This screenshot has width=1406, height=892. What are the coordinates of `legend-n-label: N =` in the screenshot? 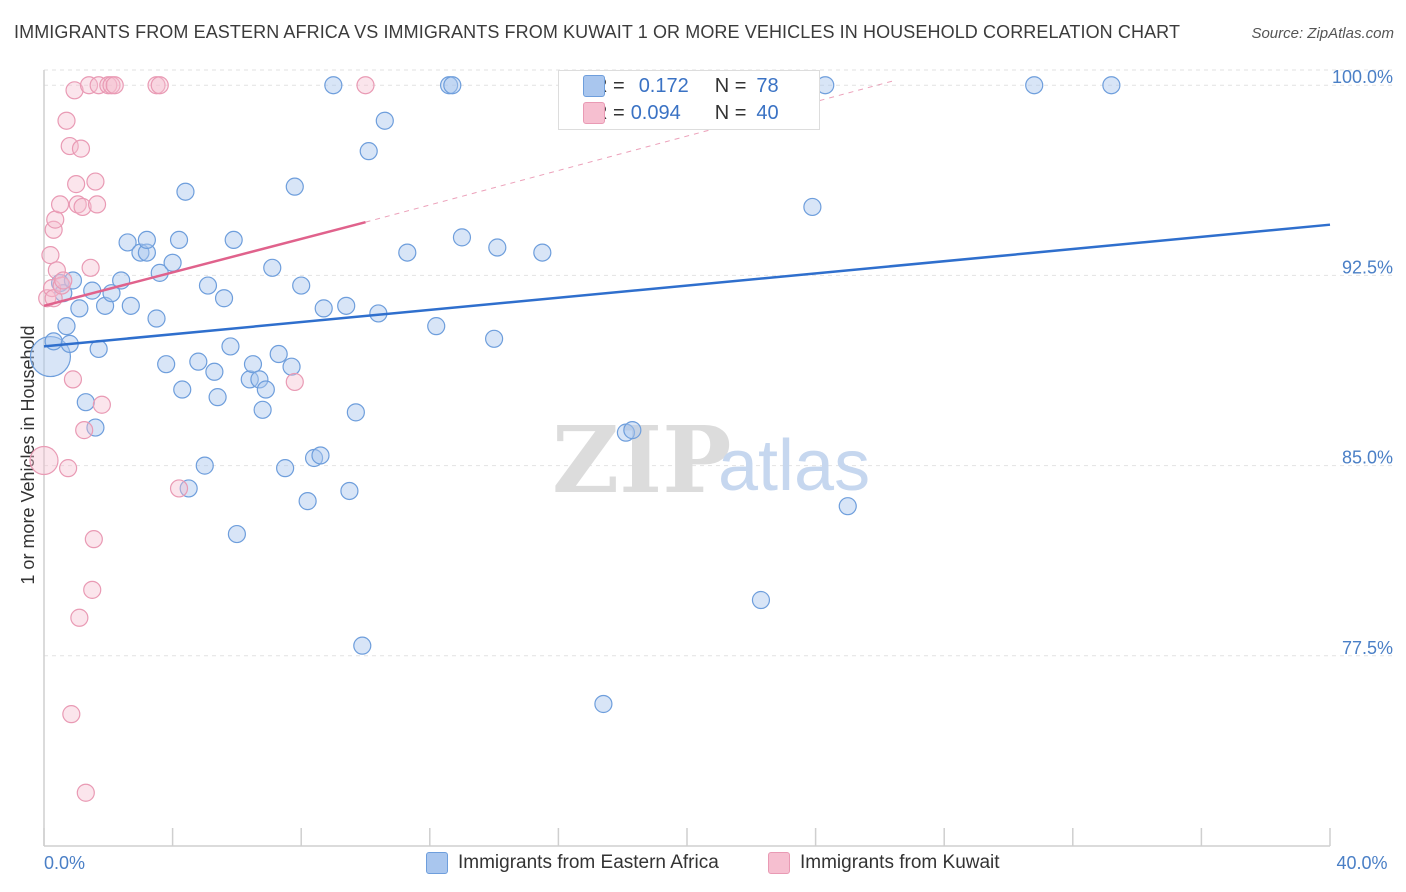 It's located at (730, 112).